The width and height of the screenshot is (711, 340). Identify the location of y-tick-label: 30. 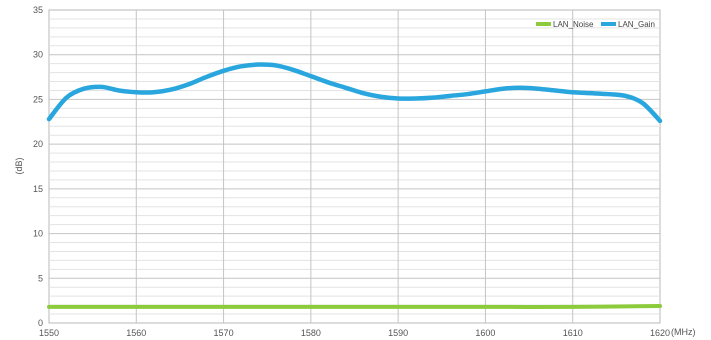
(38, 55).